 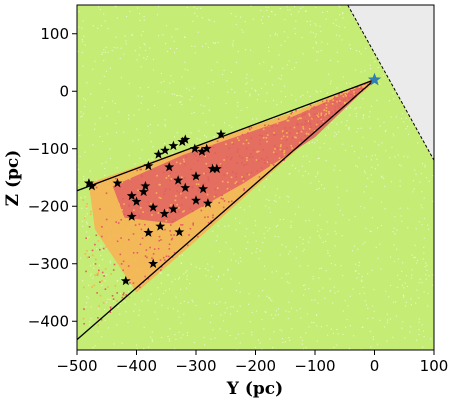 I want to click on y-tick-label: 100, so click(x=54, y=34).